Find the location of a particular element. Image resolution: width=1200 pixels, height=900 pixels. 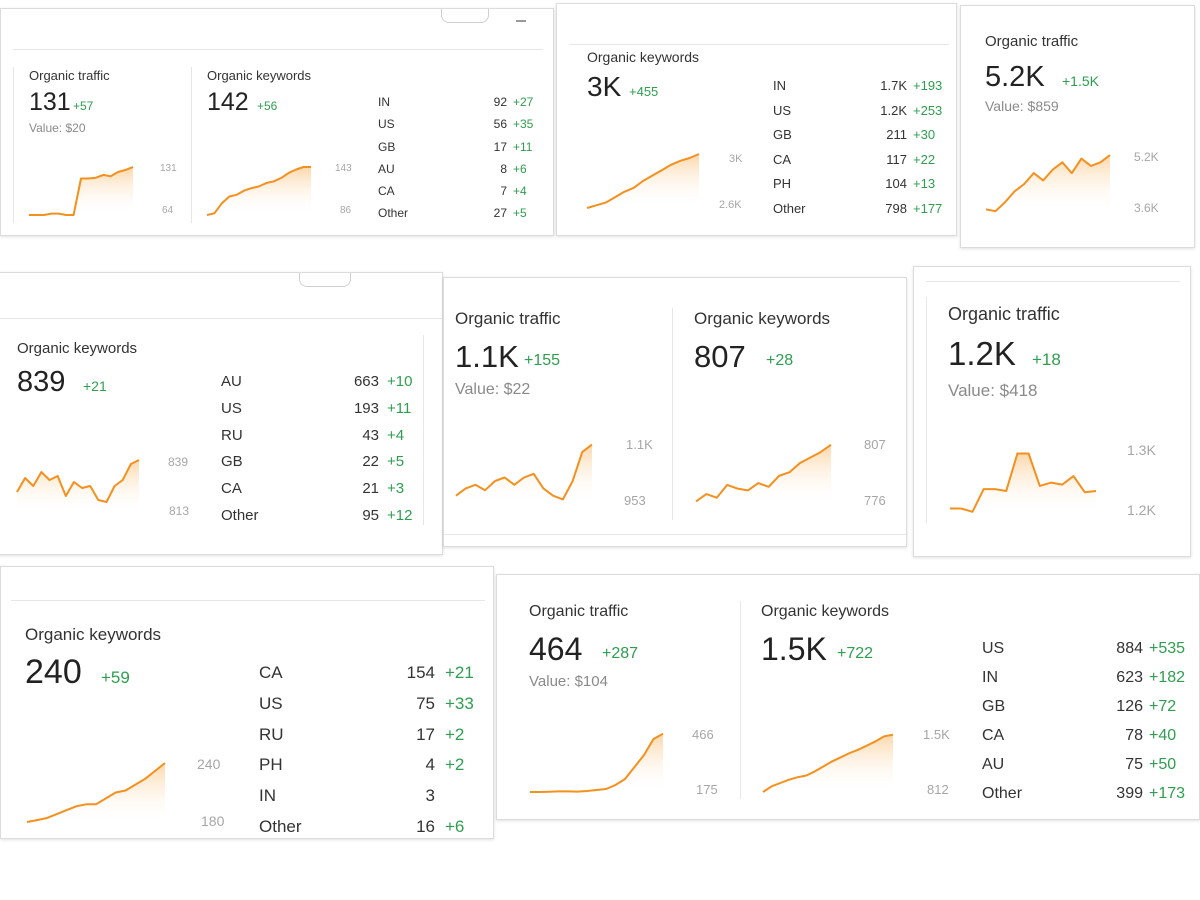

country-value: 154 is located at coordinates (420, 672).